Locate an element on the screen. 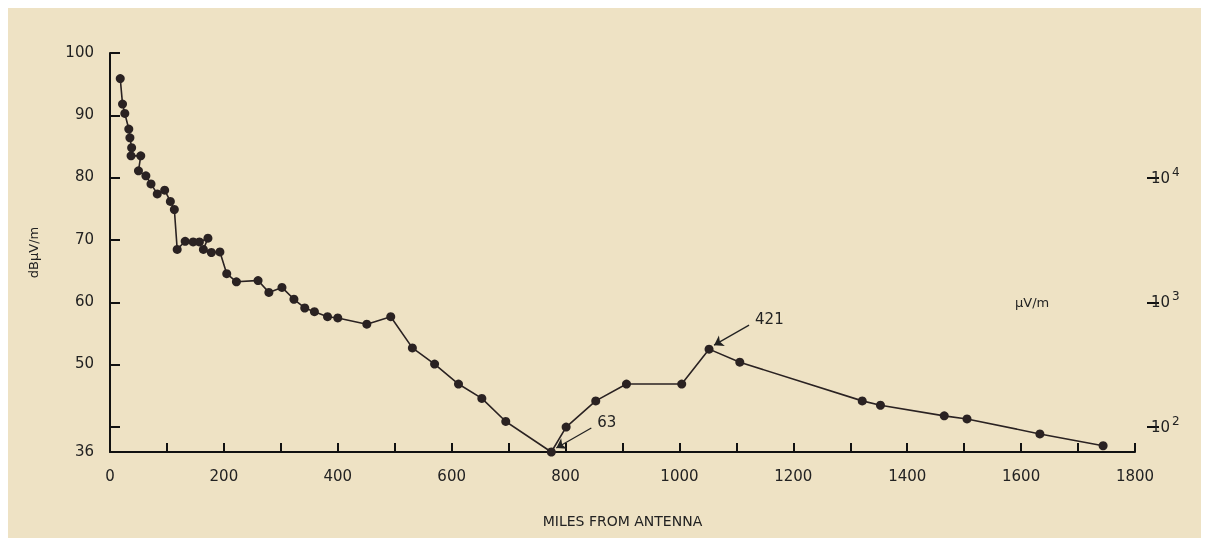 The width and height of the screenshot is (1209, 546). x-tick-label: 800 is located at coordinates (565, 475).